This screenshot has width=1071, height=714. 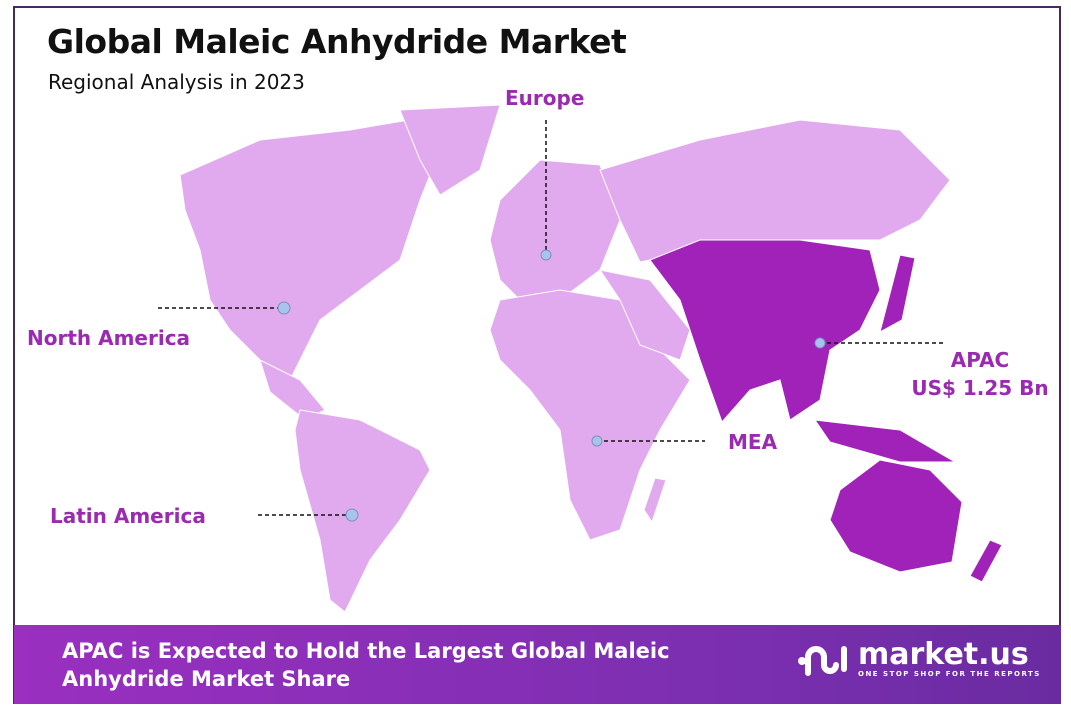 I want to click on madagascar-land, so click(x=655, y=500).